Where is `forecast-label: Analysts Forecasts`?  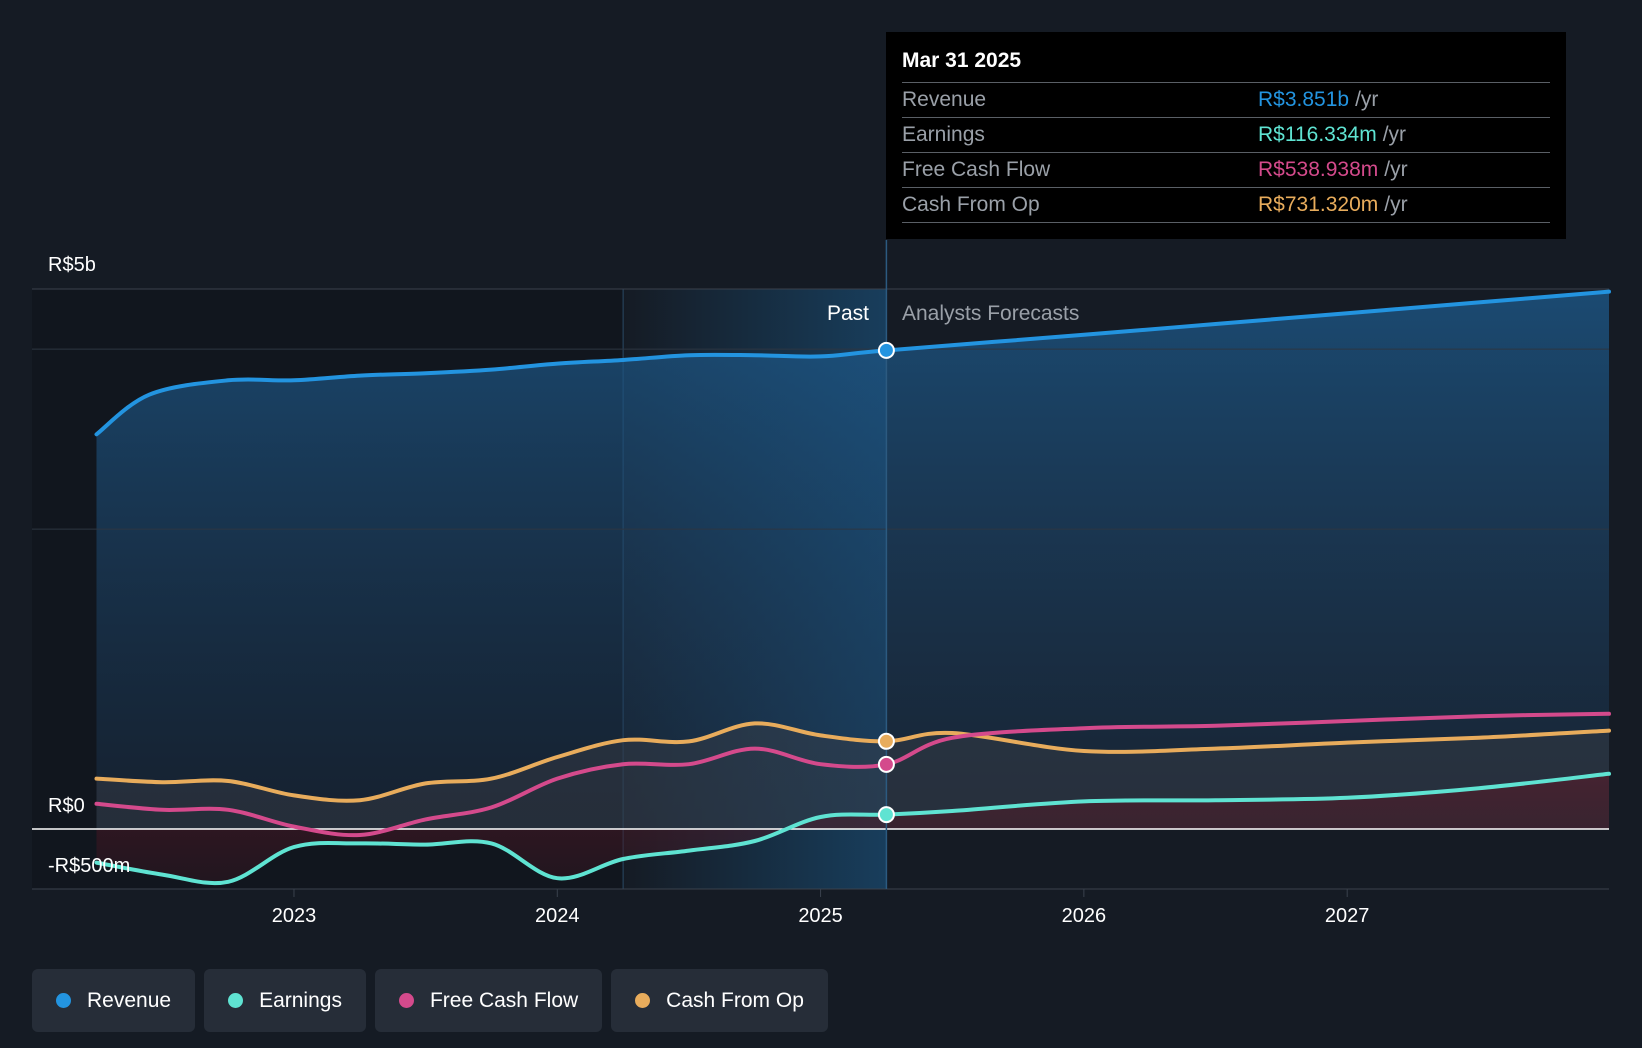
forecast-label: Analysts Forecasts is located at coordinates (990, 313).